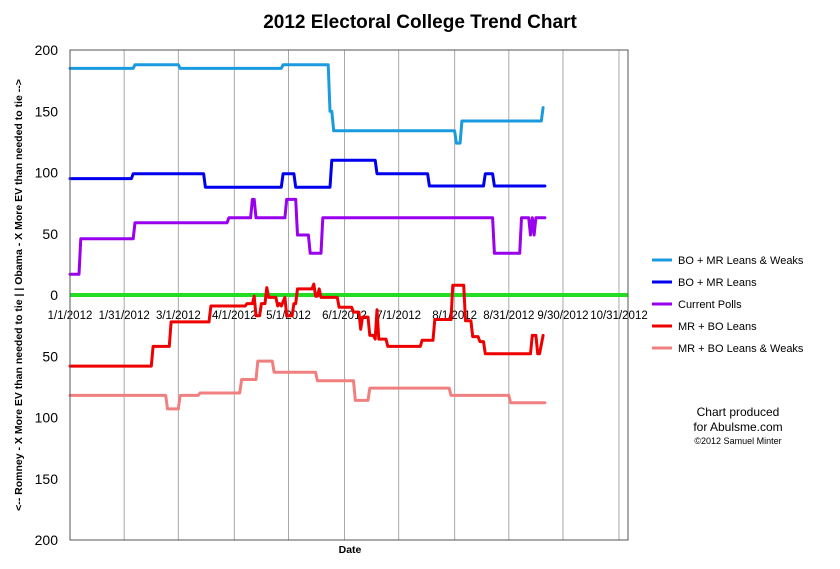 Image resolution: width=840 pixels, height=569 pixels. Describe the element at coordinates (741, 349) in the screenshot. I see `legend-label: MR + BO Leans & Weaks` at that location.